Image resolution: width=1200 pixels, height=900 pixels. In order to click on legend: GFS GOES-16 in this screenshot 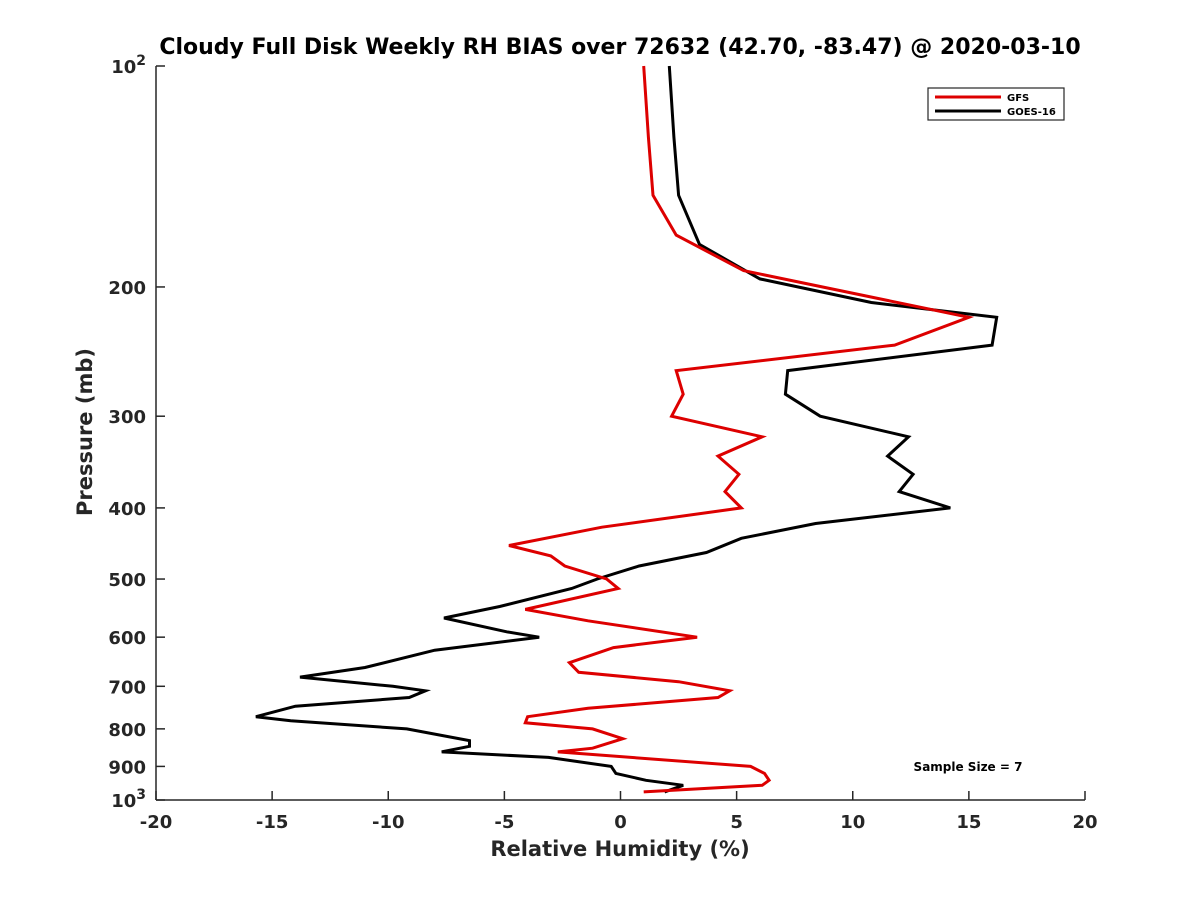, I will do `click(996, 104)`.